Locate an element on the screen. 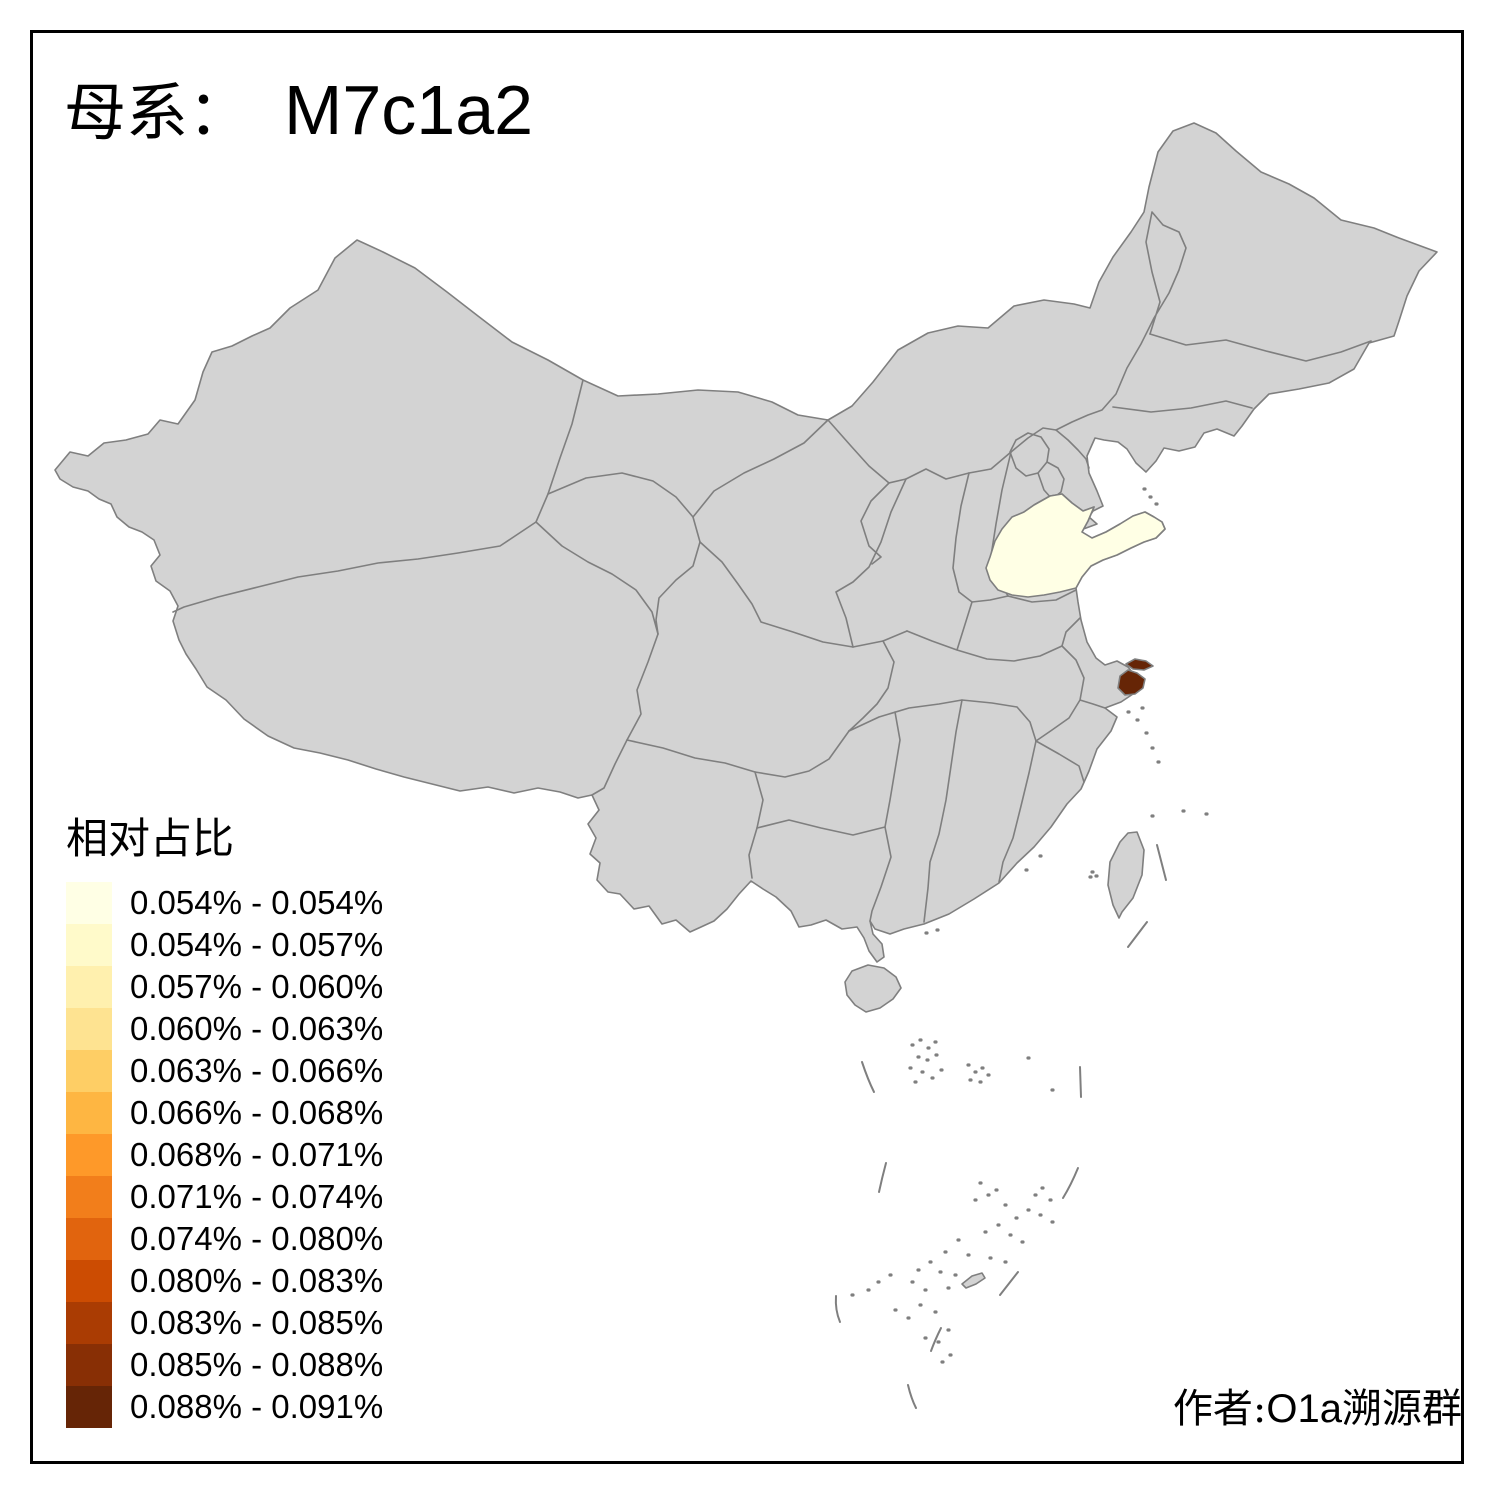 The width and height of the screenshot is (1500, 1500). region-taiwan is located at coordinates (1126, 875).